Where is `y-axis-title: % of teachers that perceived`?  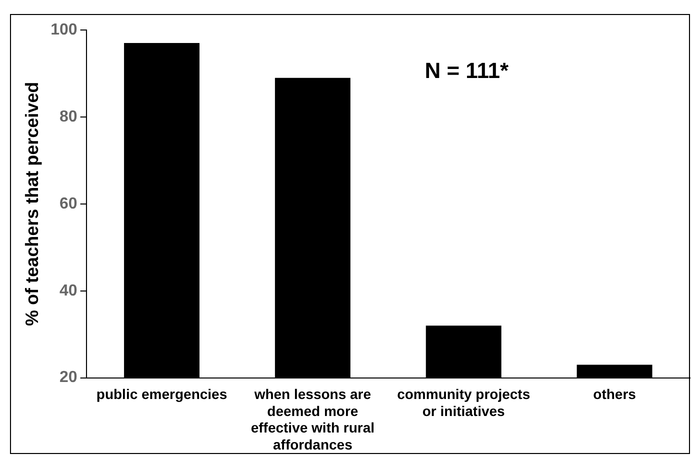 y-axis-title: % of teachers that perceived is located at coordinates (32, 204).